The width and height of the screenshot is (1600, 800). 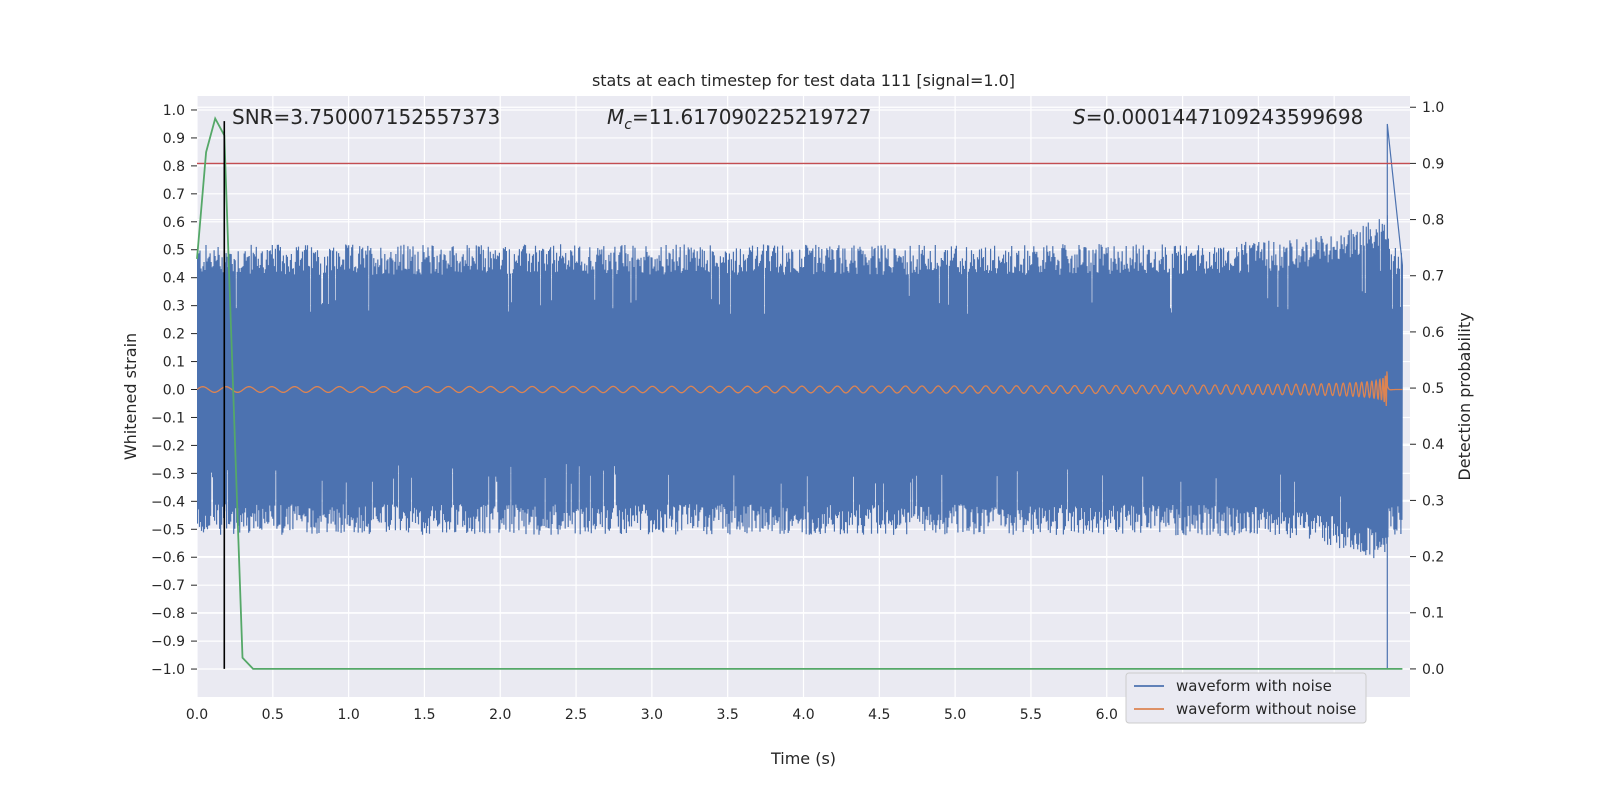 I want to click on y-tick-label: −0.1, so click(x=168, y=418).